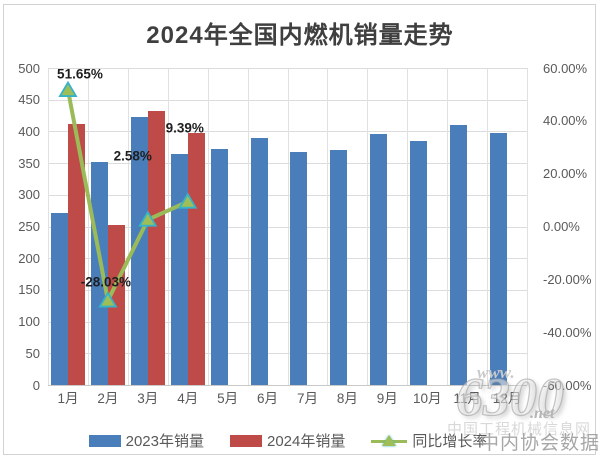 This screenshot has height=463, width=600. I want to click on legend-label: 2024年销量, so click(306, 441).